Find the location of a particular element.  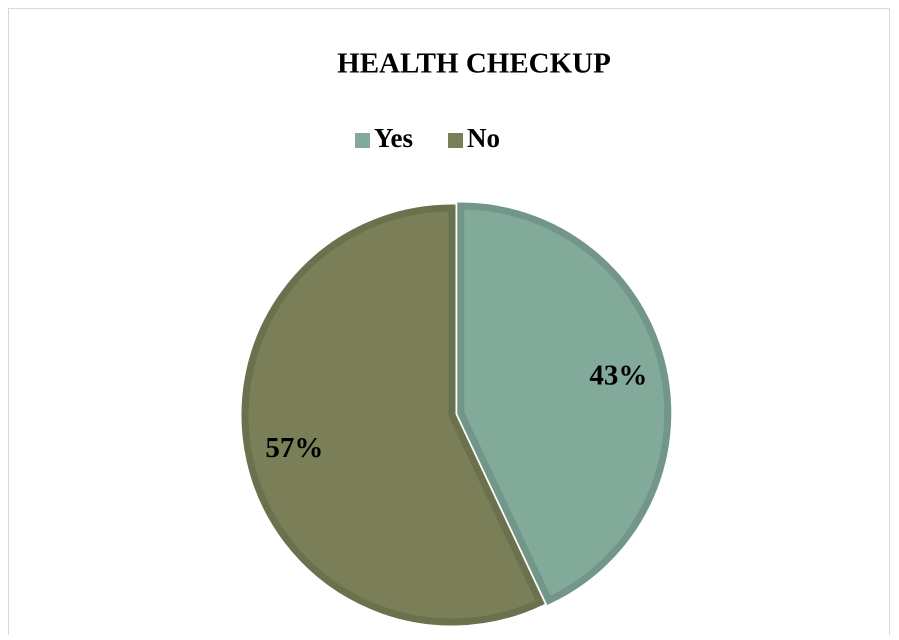

chart-title: HEALTH CHECKUP is located at coordinates (474, 64).